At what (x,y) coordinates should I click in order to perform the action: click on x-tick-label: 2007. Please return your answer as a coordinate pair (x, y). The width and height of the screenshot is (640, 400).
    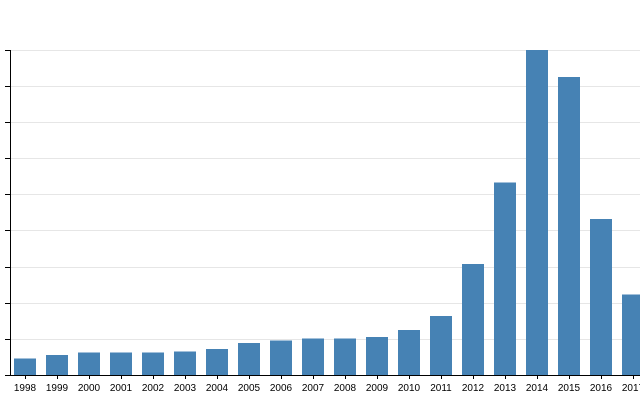
    Looking at the image, I should click on (313, 388).